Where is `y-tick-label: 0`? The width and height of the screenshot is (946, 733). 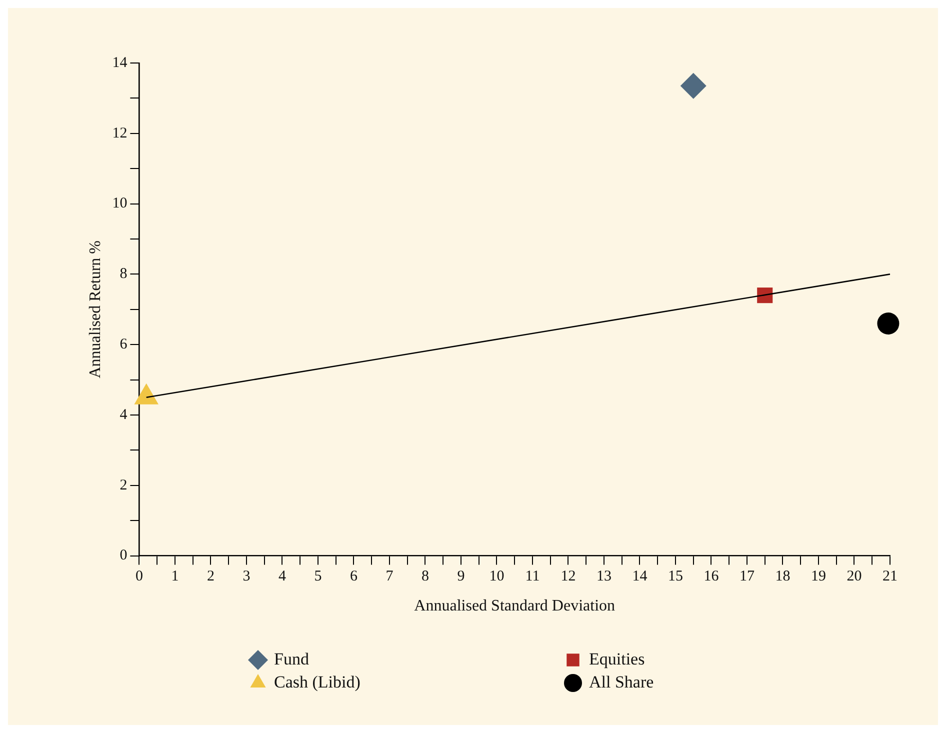 y-tick-label: 0 is located at coordinates (124, 556).